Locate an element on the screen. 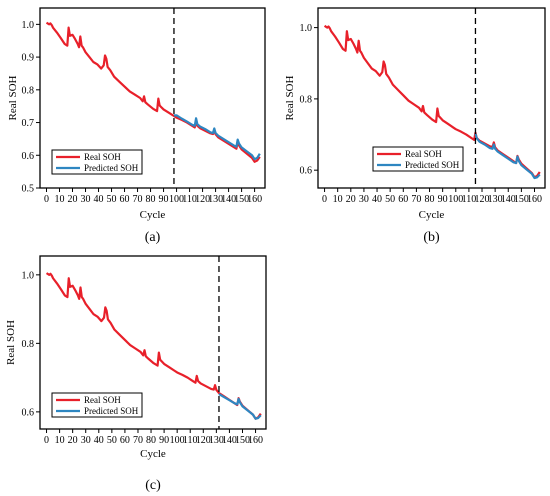 This screenshot has width=550, height=496. real-soh-line is located at coordinates (153, 92).